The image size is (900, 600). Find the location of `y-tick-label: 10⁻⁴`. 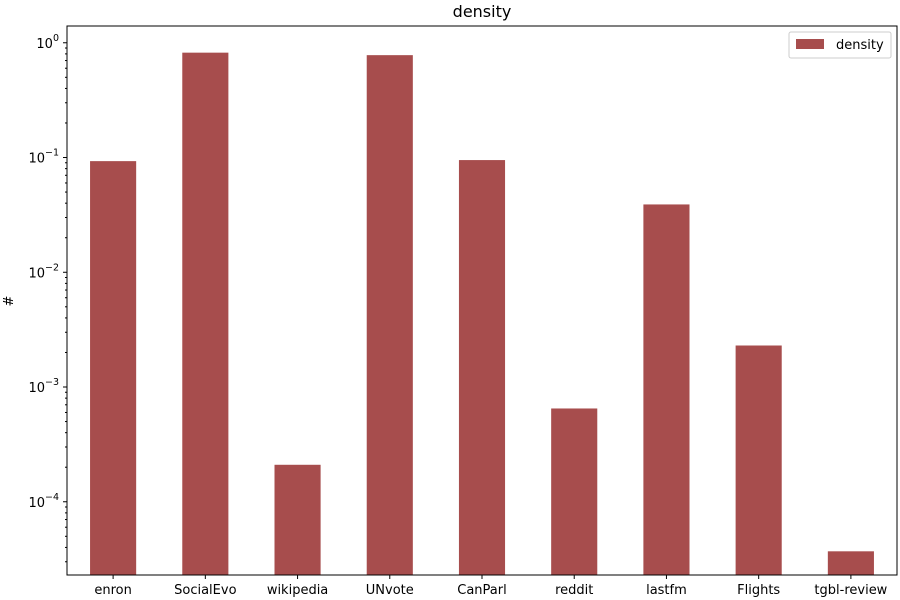

y-tick-label: 10⁻⁴ is located at coordinates (43, 501).